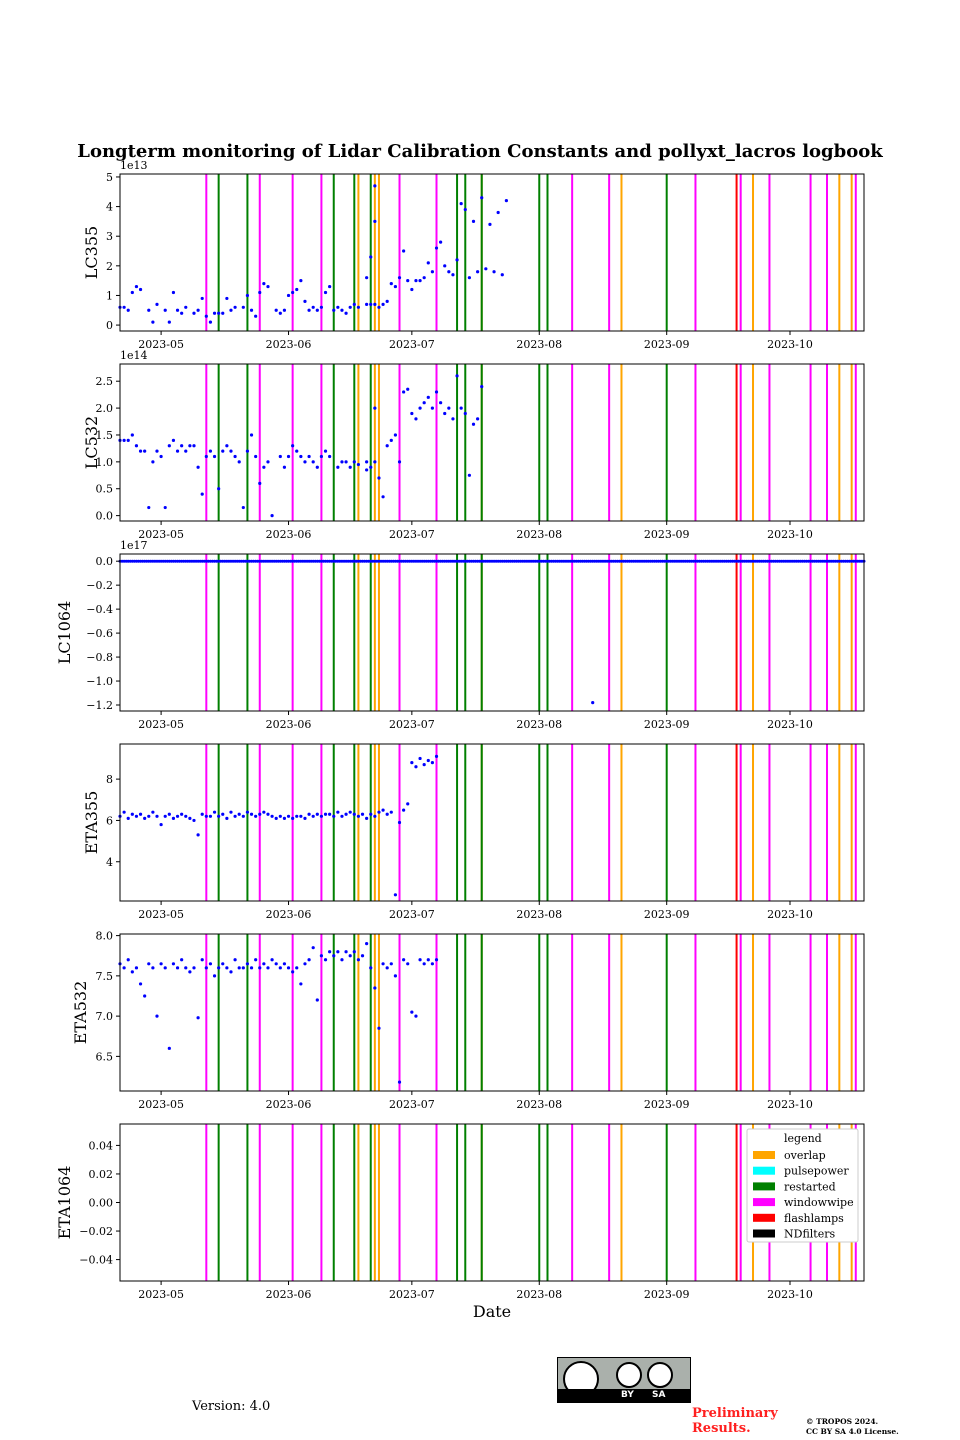  What do you see at coordinates (99, 585) in the screenshot?
I see `y-tick-label: −0.2` at bounding box center [99, 585].